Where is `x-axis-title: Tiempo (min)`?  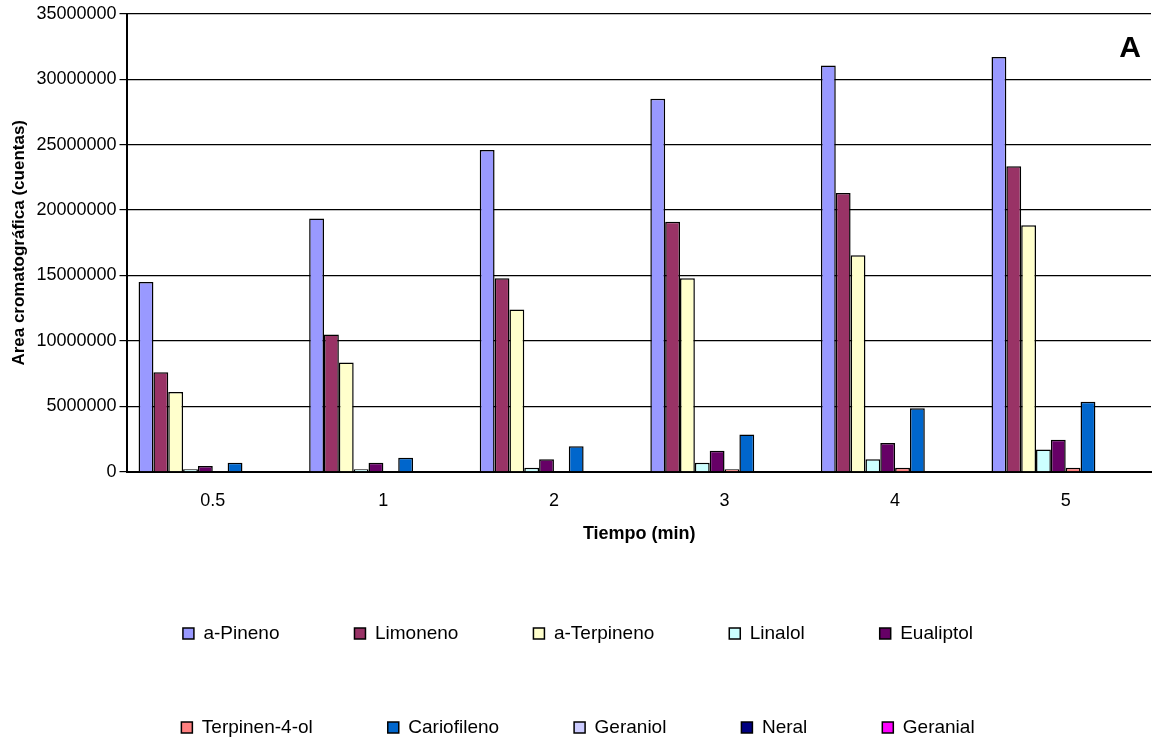 x-axis-title: Tiempo (min) is located at coordinates (639, 533).